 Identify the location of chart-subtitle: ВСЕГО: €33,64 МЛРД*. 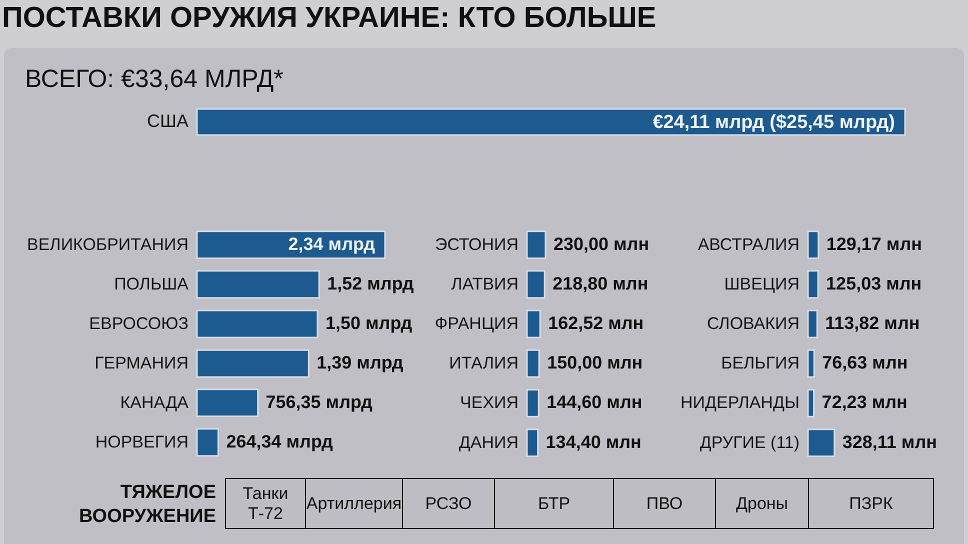
(154, 79).